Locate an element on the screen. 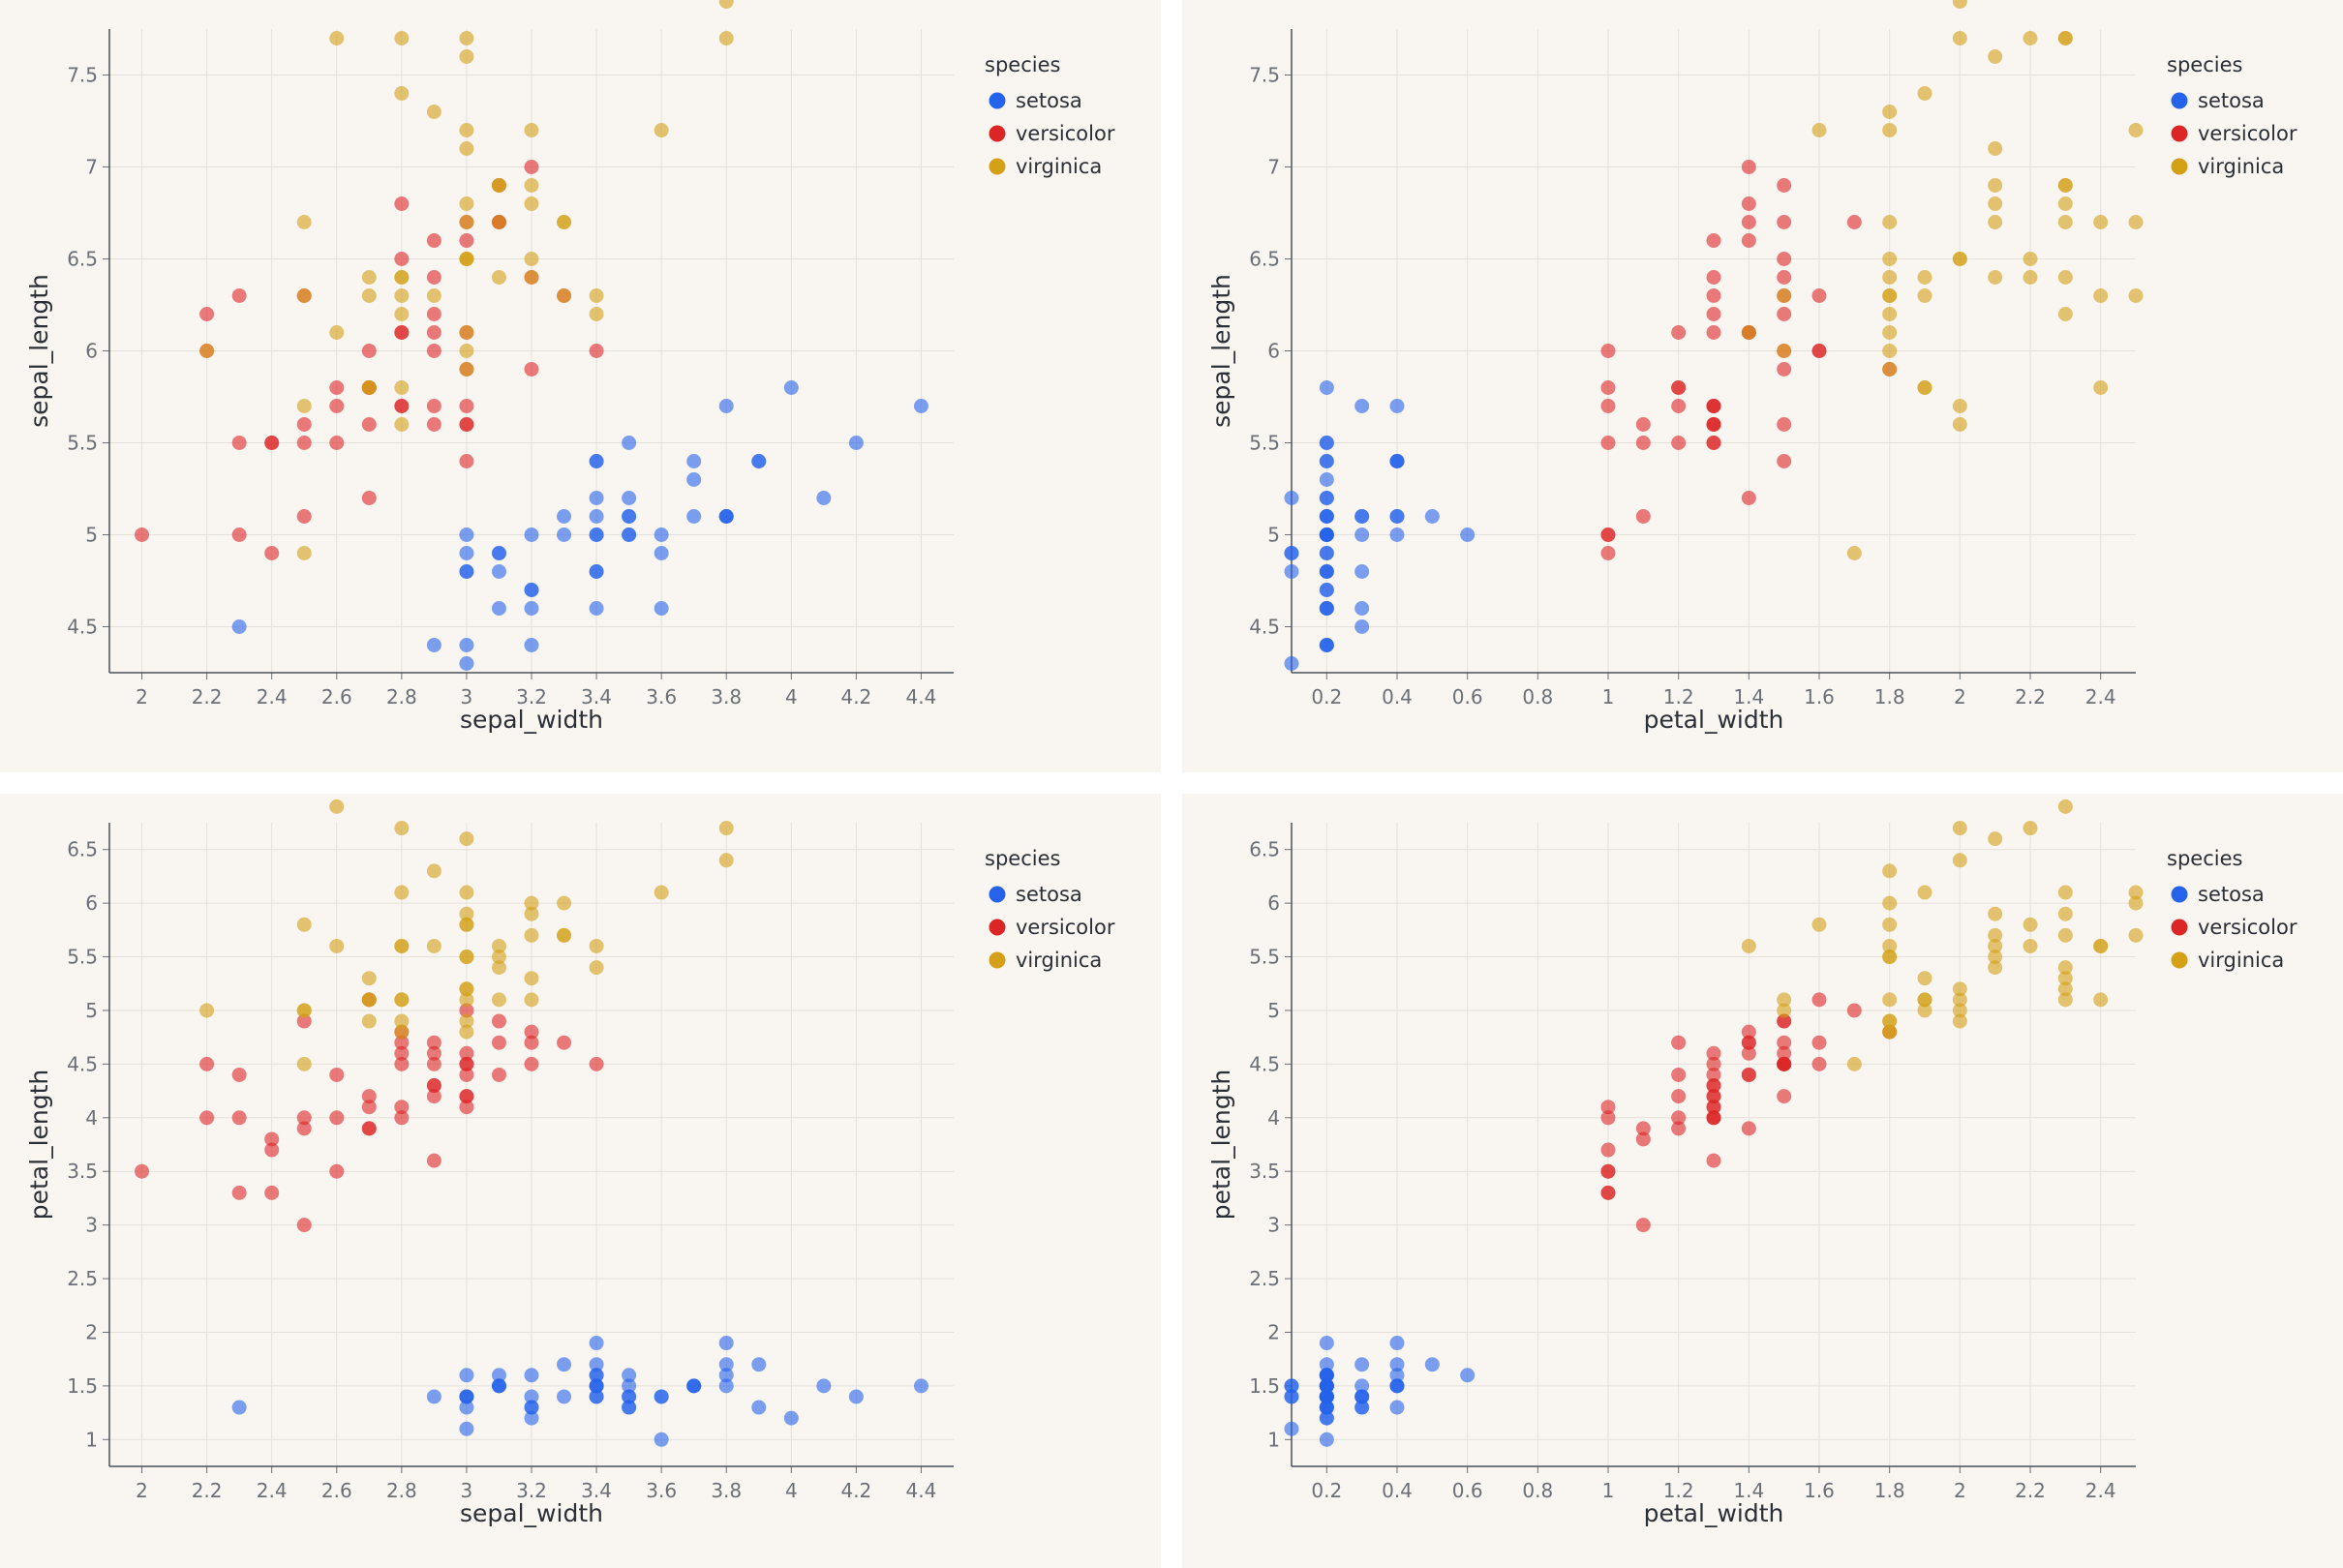  x-tick-label: 0.8 is located at coordinates (1537, 697).